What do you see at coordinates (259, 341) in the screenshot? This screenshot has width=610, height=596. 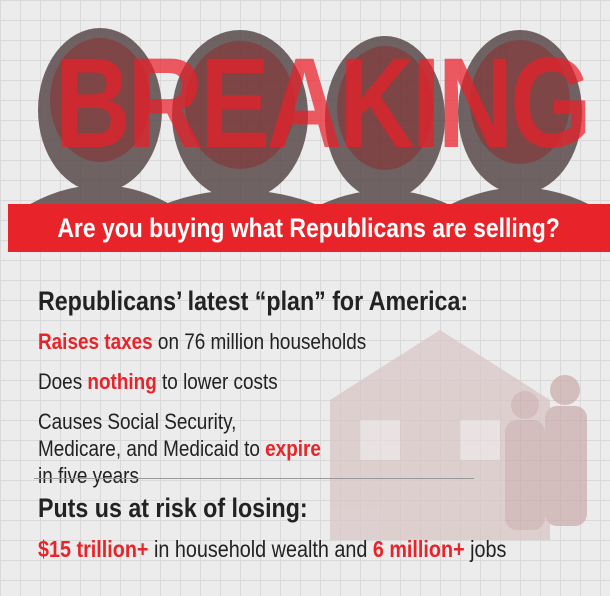 I see `text-segment: on 76 million households` at bounding box center [259, 341].